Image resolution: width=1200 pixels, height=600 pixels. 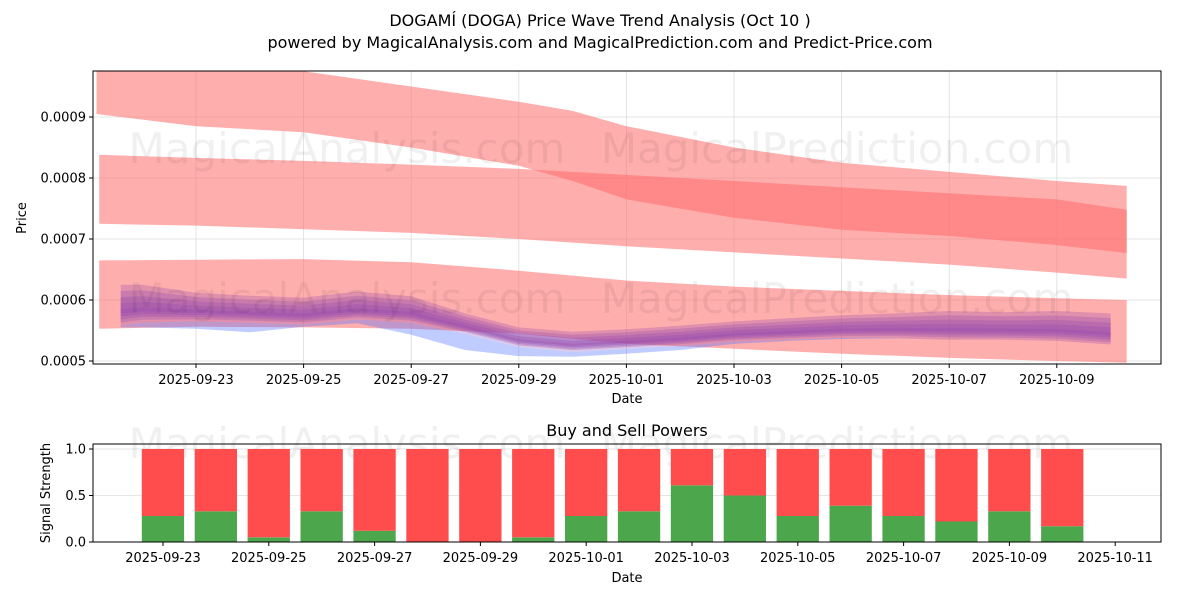 What do you see at coordinates (64, 301) in the screenshot?
I see `y-tick-label: 0.0006` at bounding box center [64, 301].